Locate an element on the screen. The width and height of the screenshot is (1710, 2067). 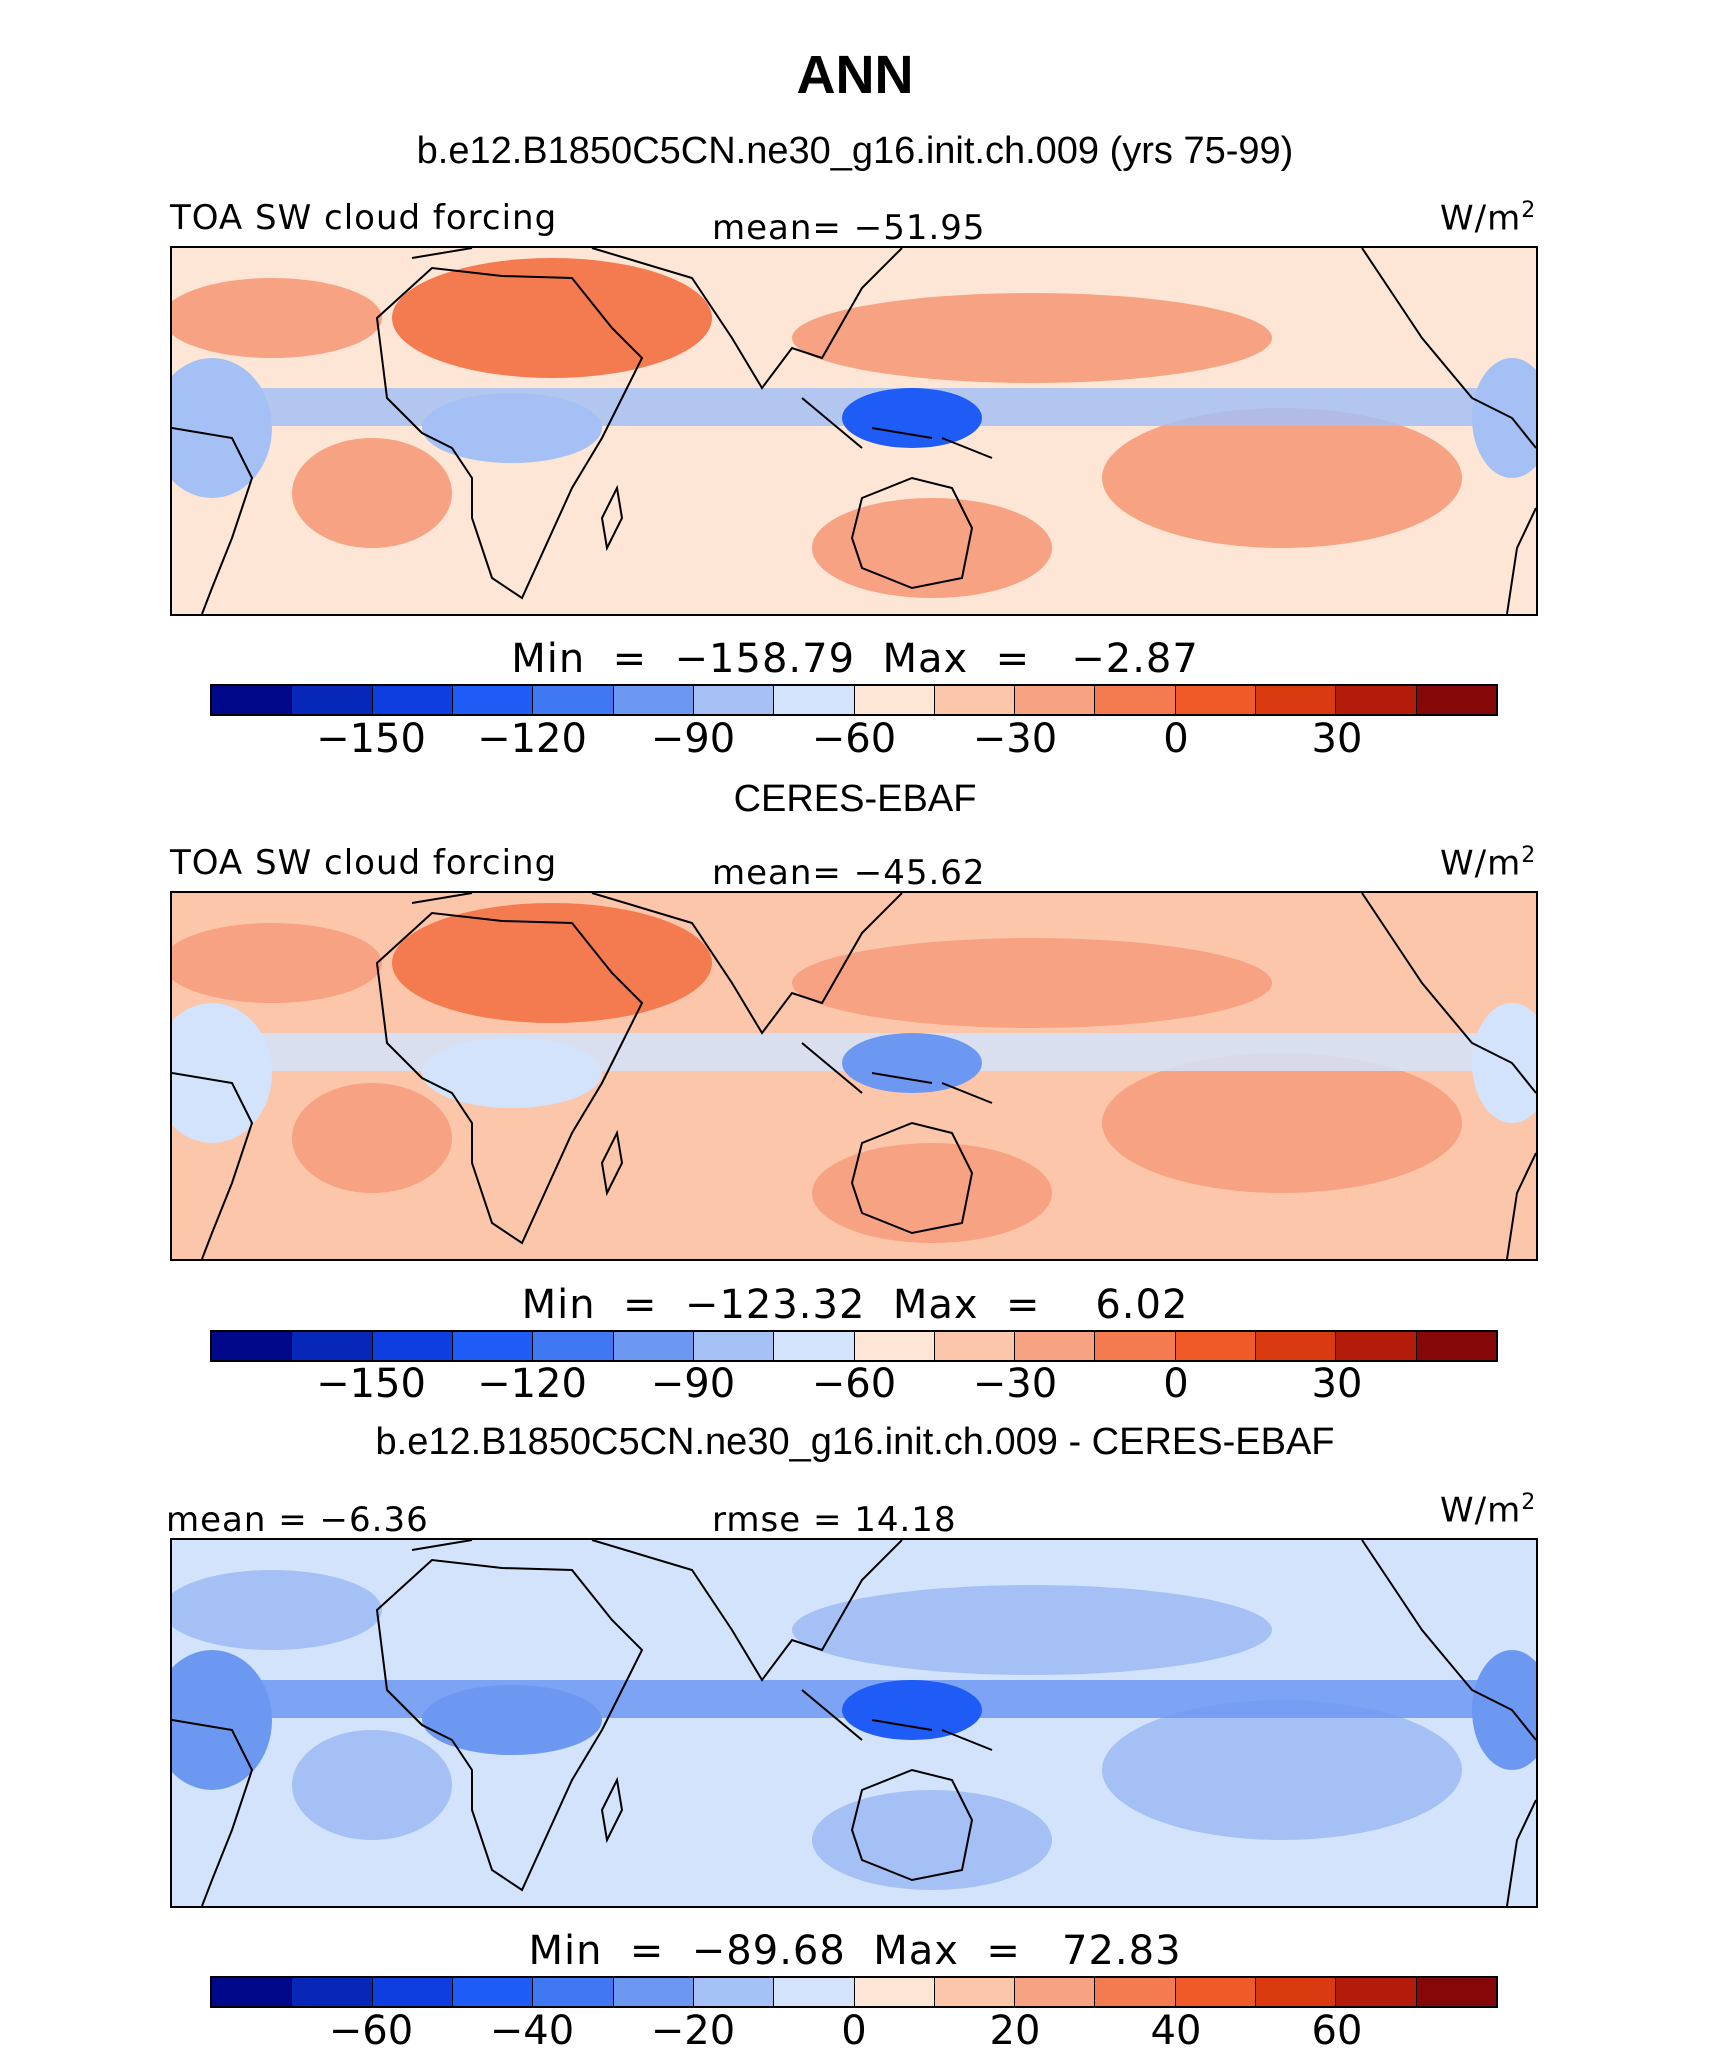
panel-3-minmax: Min = −89.68 Max = 72.83 is located at coordinates (855, 1951).